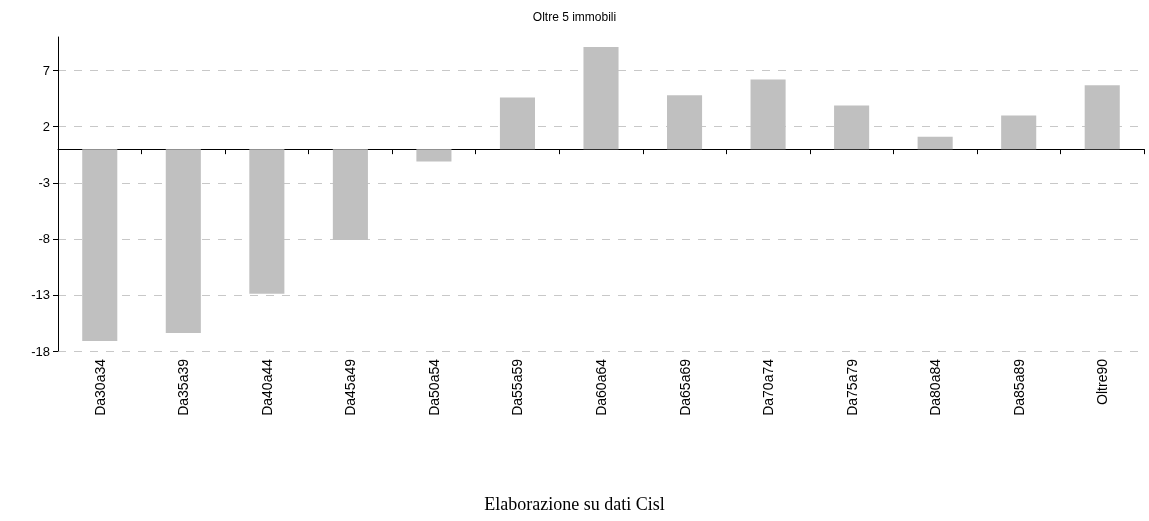 The image size is (1149, 521). Describe the element at coordinates (1018, 387) in the screenshot. I see `x-tick-label: Da85a89` at that location.